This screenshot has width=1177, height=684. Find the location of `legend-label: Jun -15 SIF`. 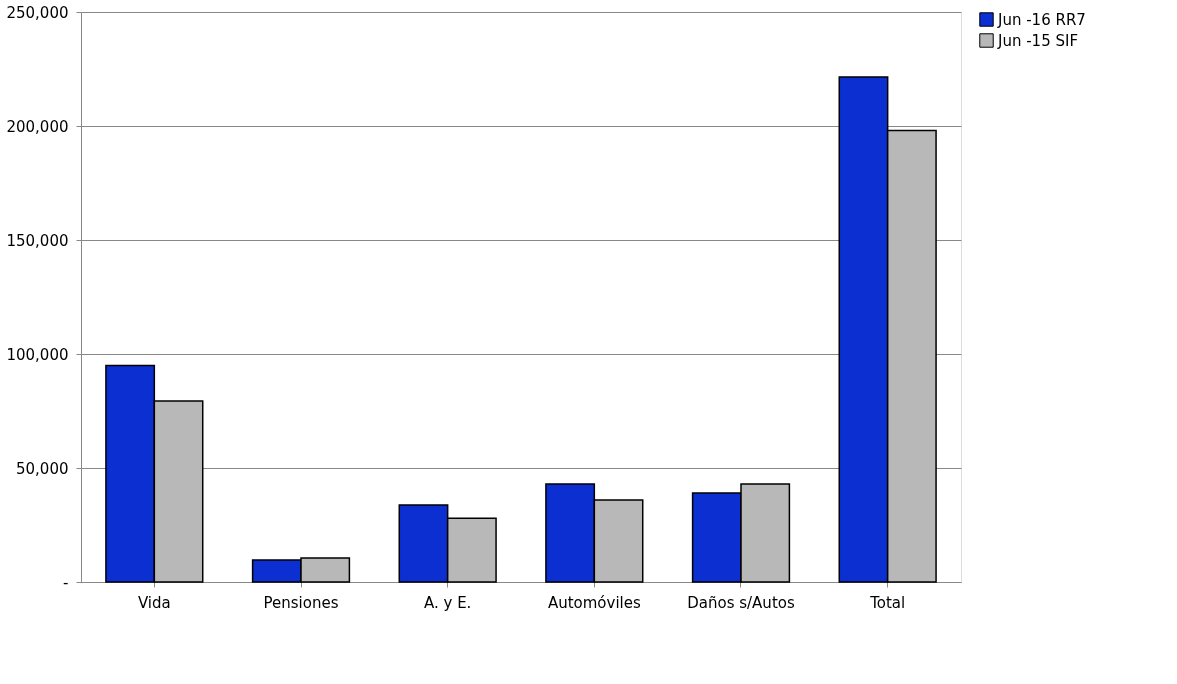

legend-label: Jun -15 SIF is located at coordinates (1038, 40).